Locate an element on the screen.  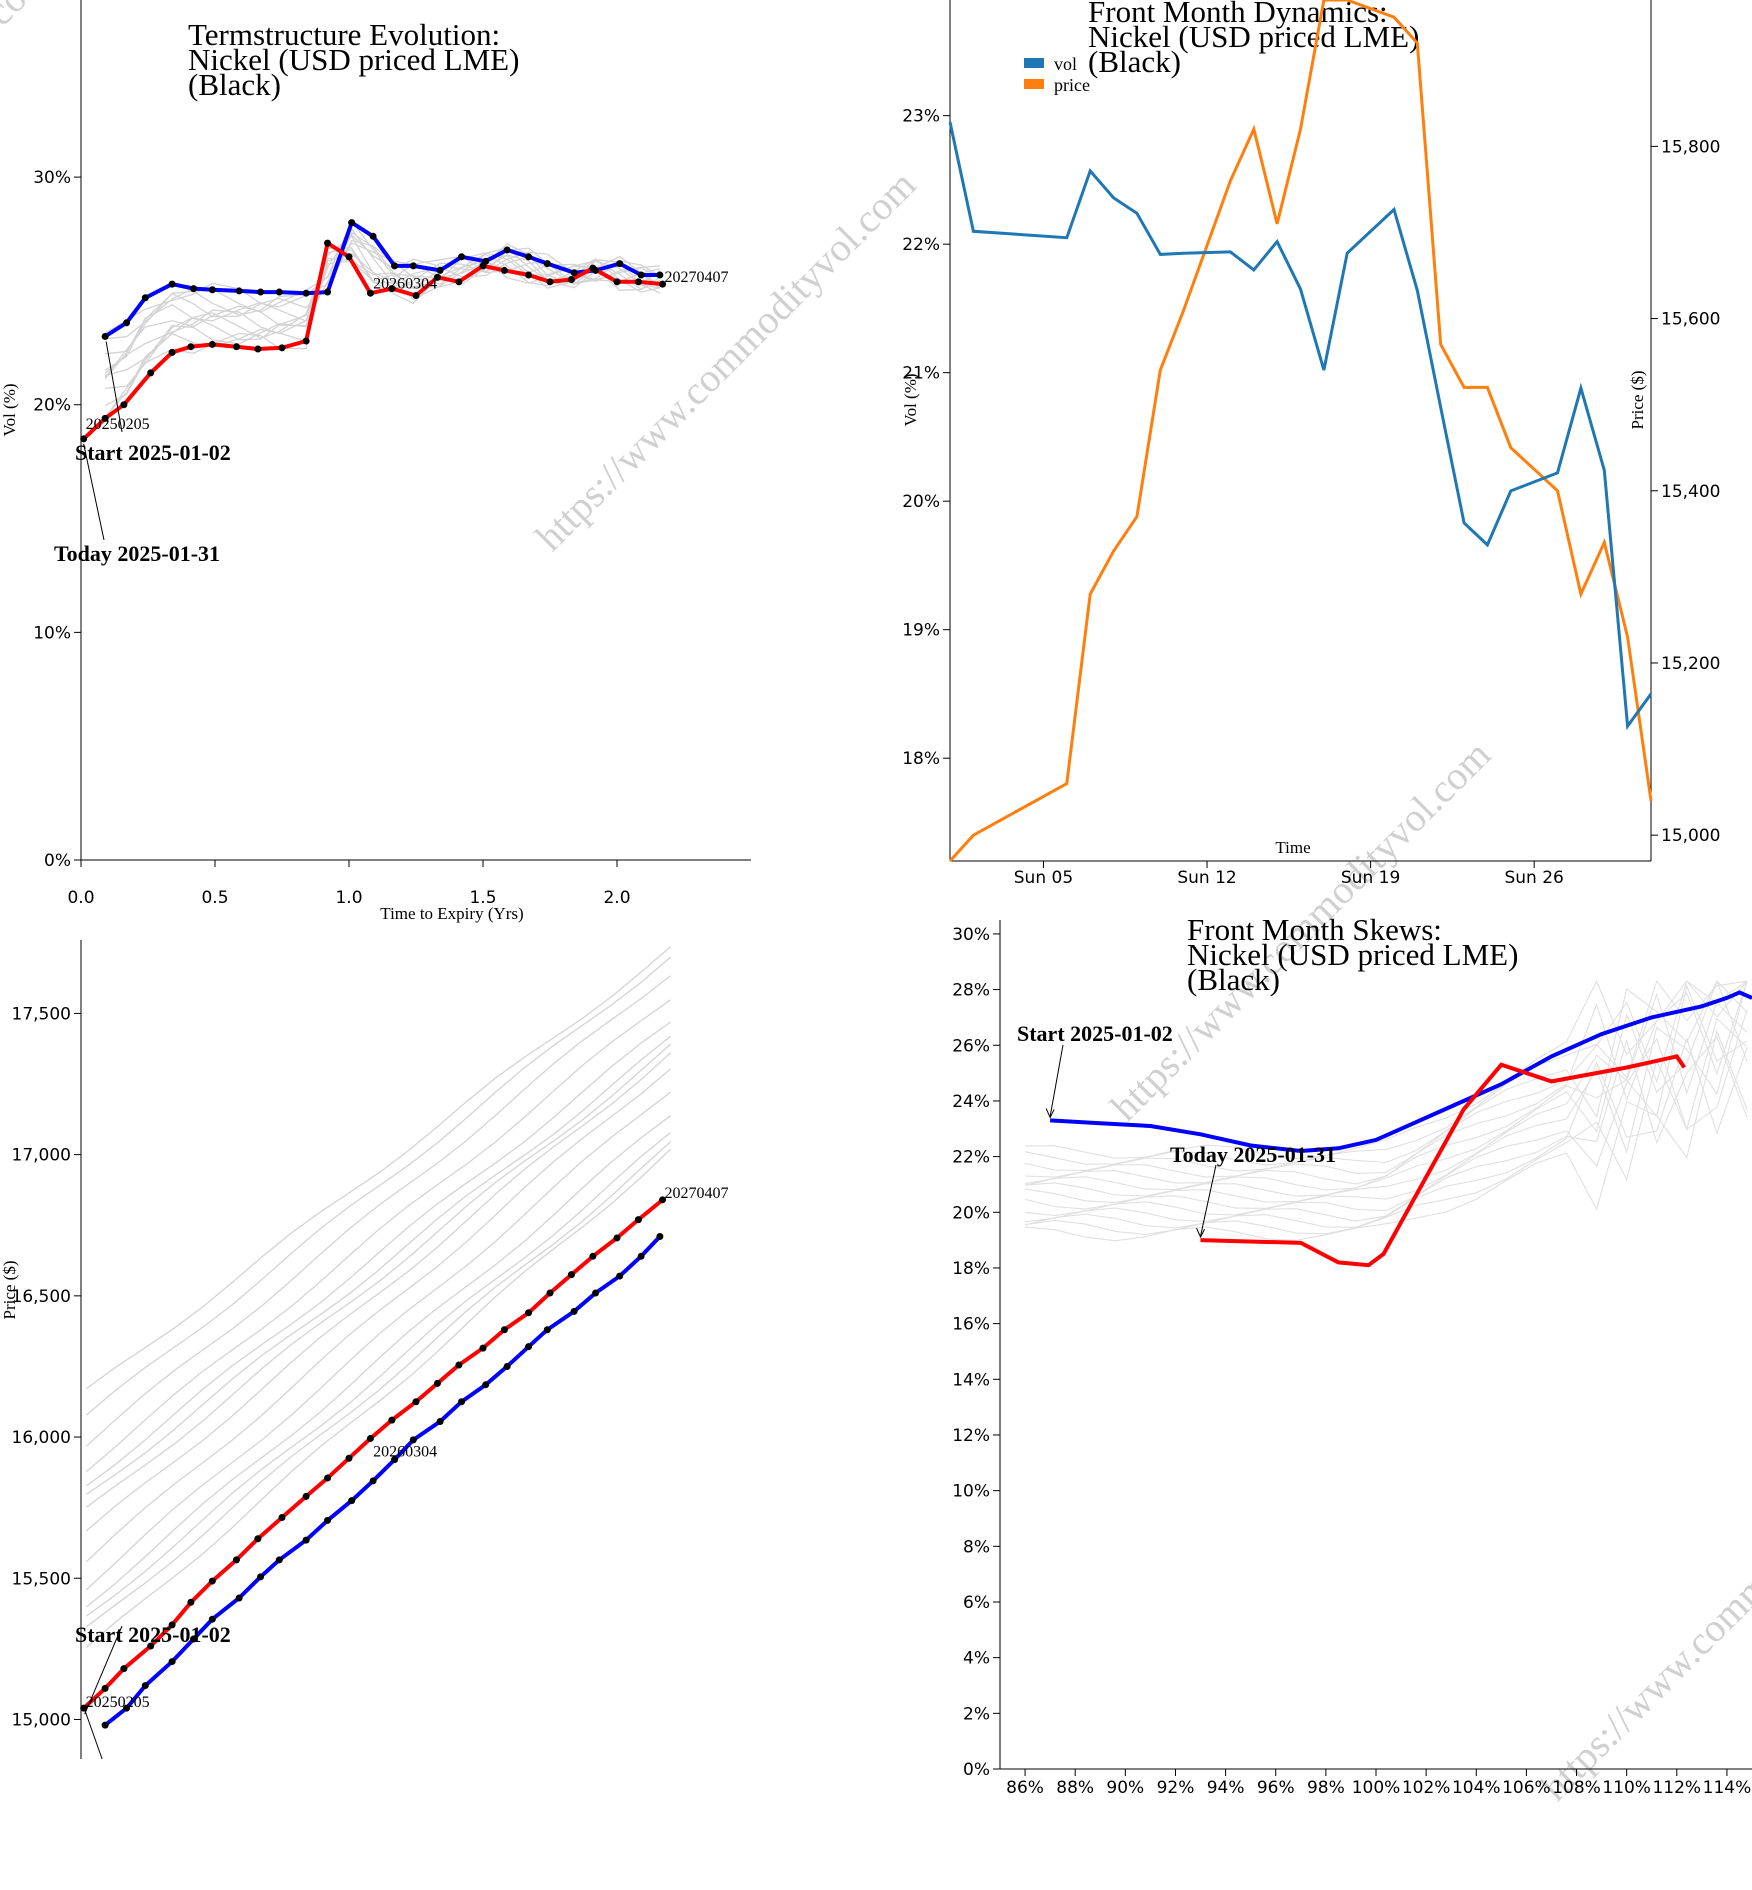
sk-y-tick-label: 4% is located at coordinates (976, 1659).